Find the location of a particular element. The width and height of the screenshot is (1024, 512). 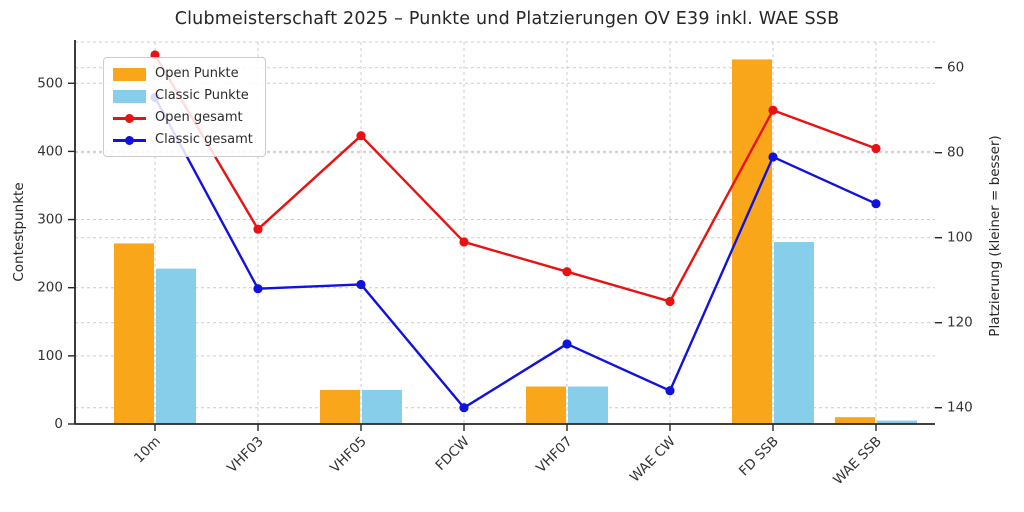

legend-label: Classic gesamt is located at coordinates (204, 139).